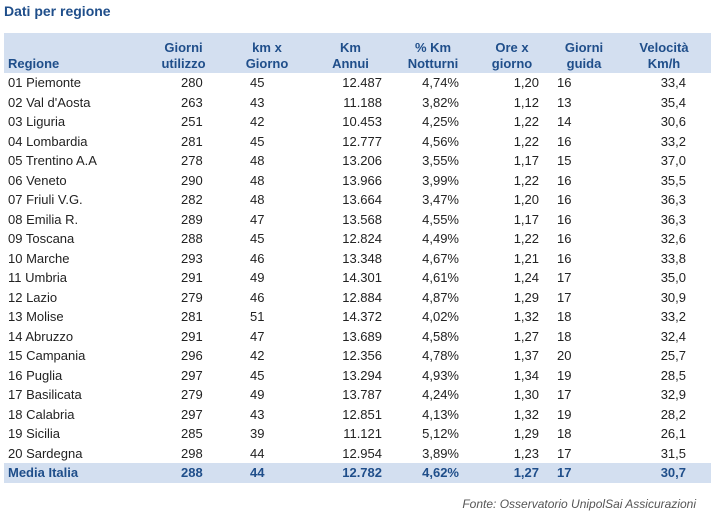 The height and width of the screenshot is (519, 724). I want to click on table-row: 08 Emilia R. 289 47 13.568 4,55% 1,17 16 36,3, so click(357, 220).